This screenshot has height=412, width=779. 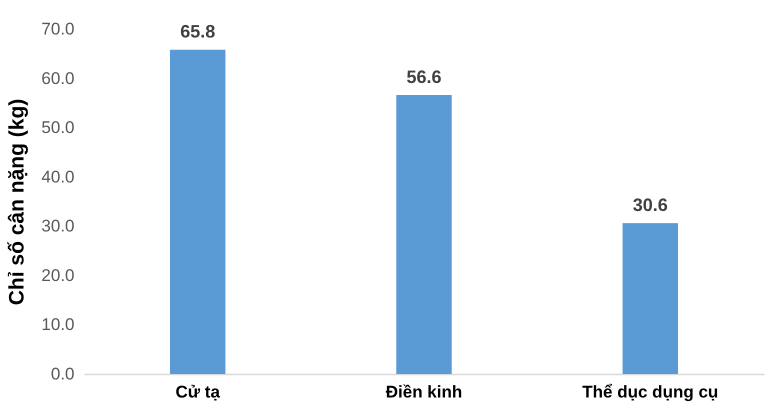 I want to click on data-label: 65.8, so click(x=198, y=32).